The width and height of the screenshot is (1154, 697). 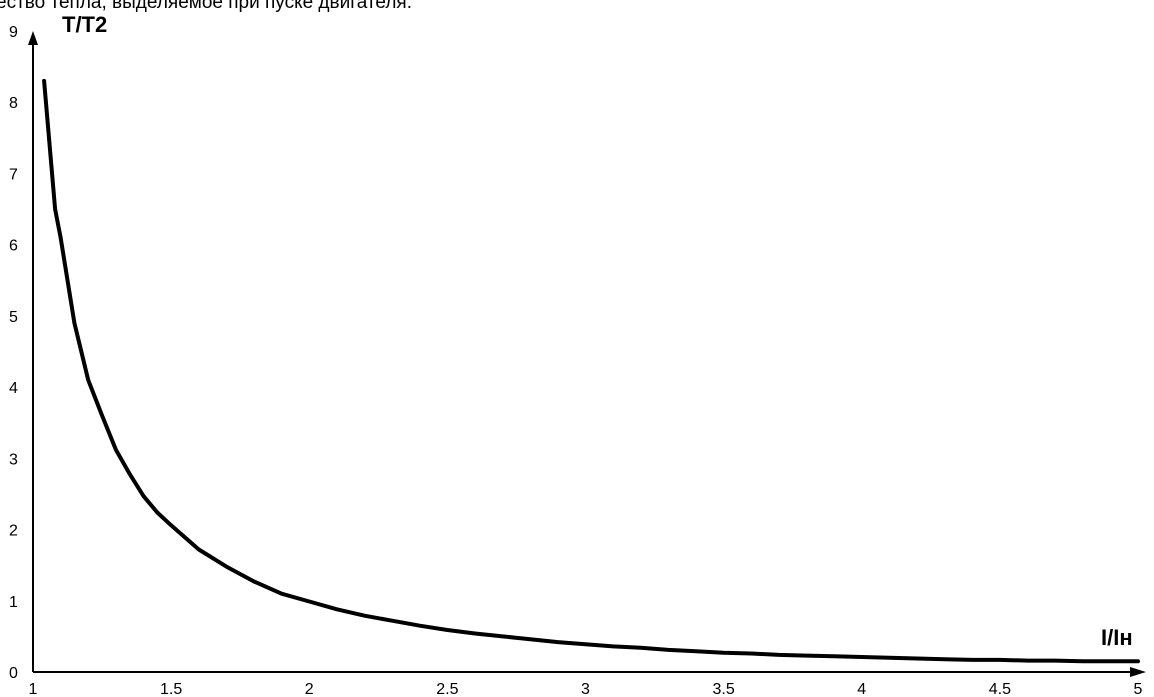 What do you see at coordinates (309, 689) in the screenshot?
I see `x-tick-label: 2` at bounding box center [309, 689].